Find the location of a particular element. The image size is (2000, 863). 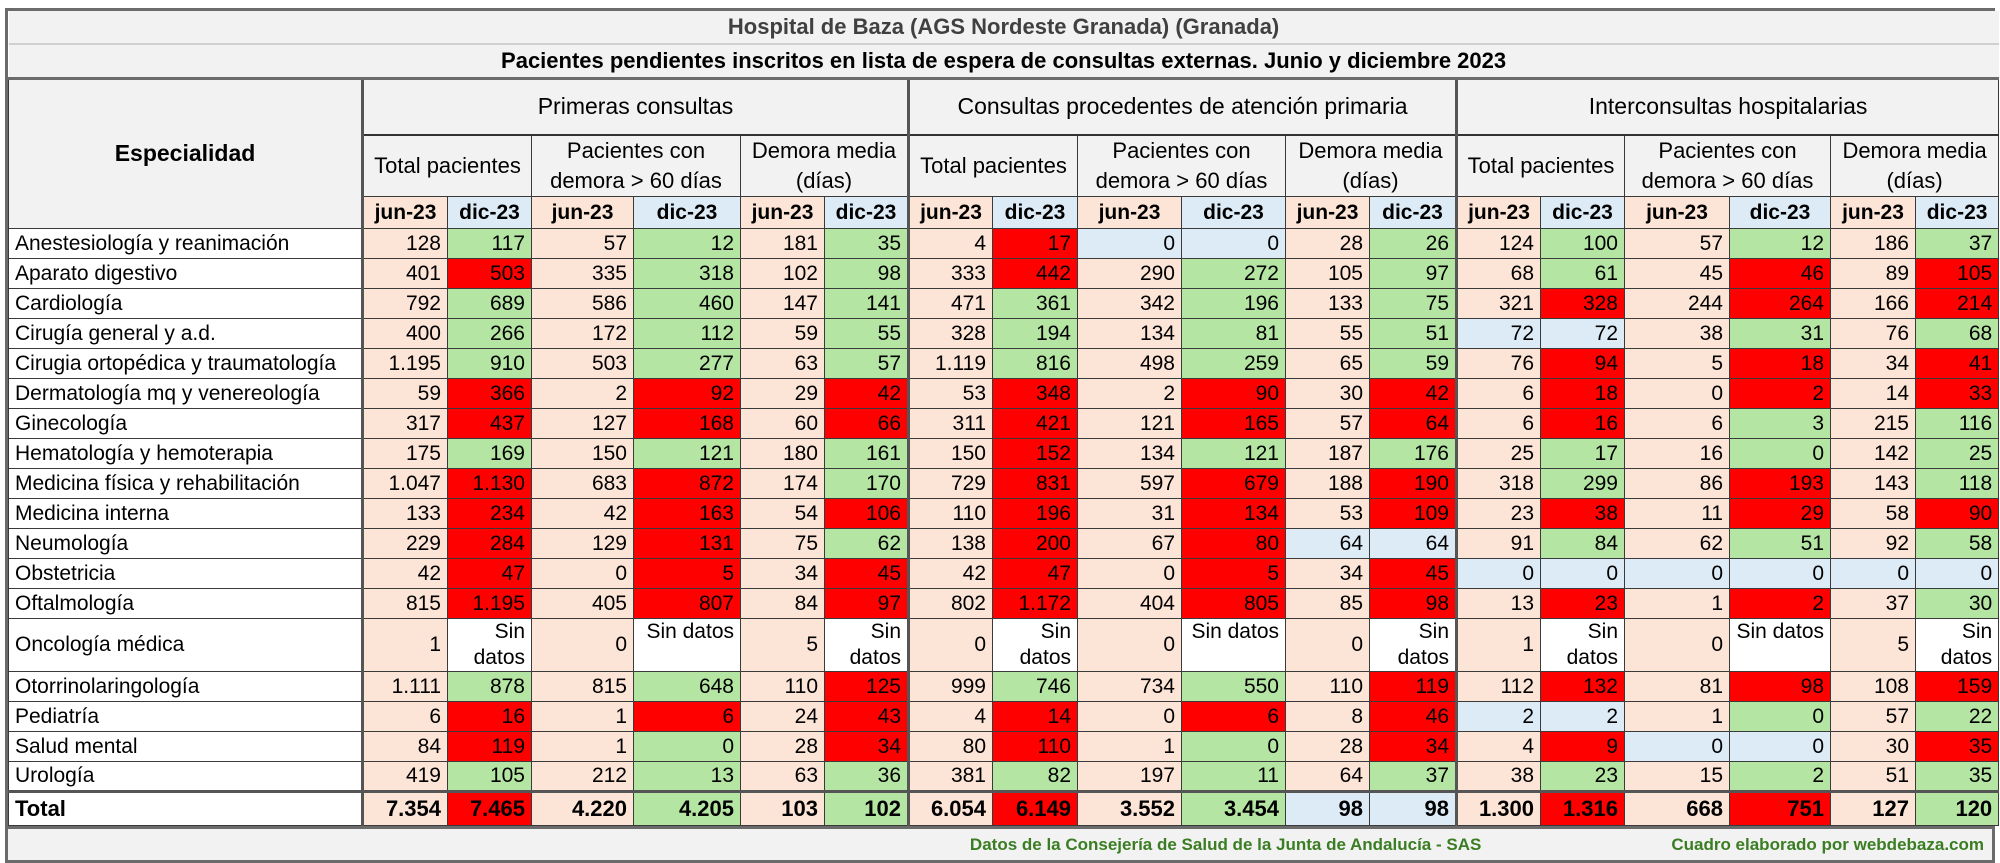

value-cell-dic: 1.172 is located at coordinates (1035, 603).